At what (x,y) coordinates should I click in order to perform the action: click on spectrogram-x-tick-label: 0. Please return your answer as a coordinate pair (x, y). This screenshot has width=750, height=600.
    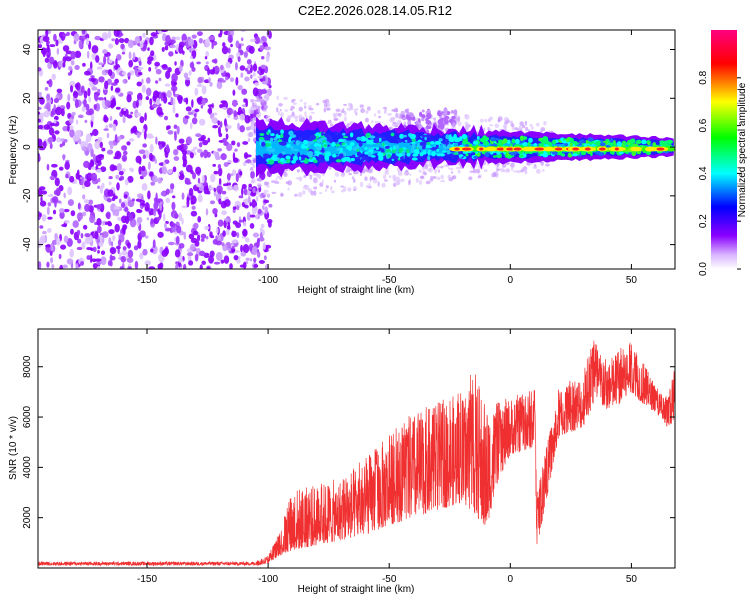
    Looking at the image, I should click on (511, 280).